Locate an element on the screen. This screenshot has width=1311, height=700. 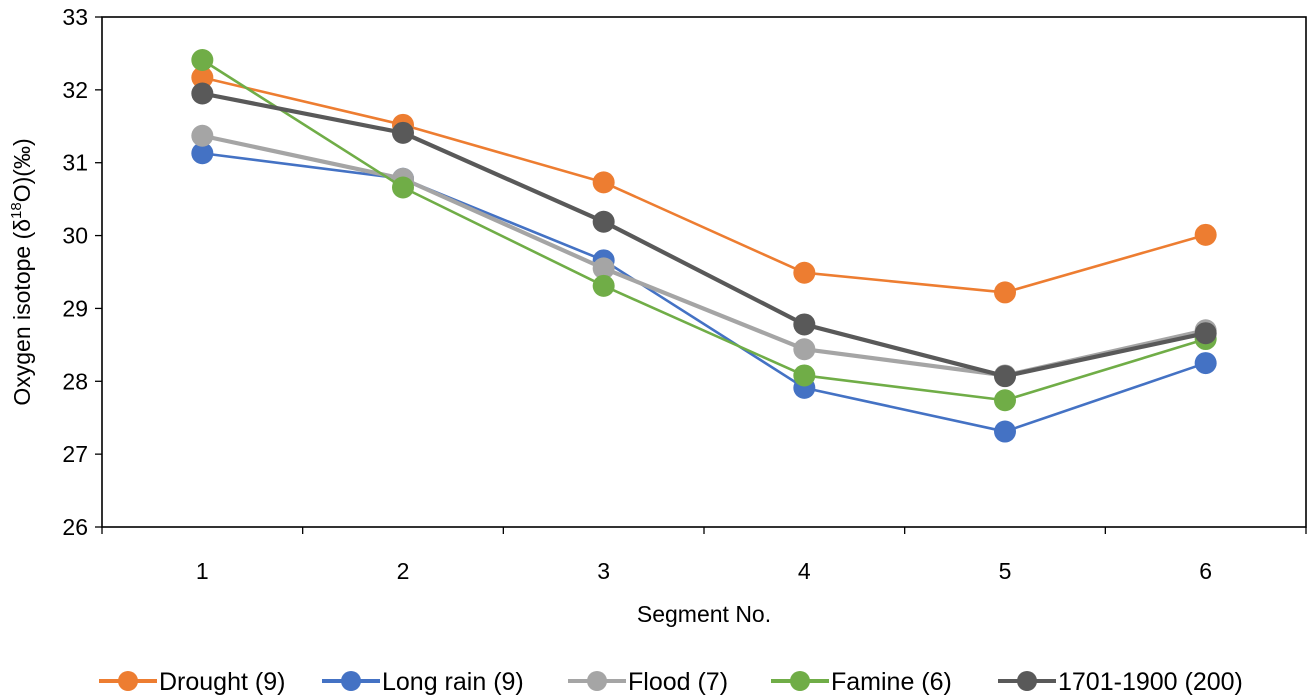
x-axis-title: Segment No. is located at coordinates (704, 614).